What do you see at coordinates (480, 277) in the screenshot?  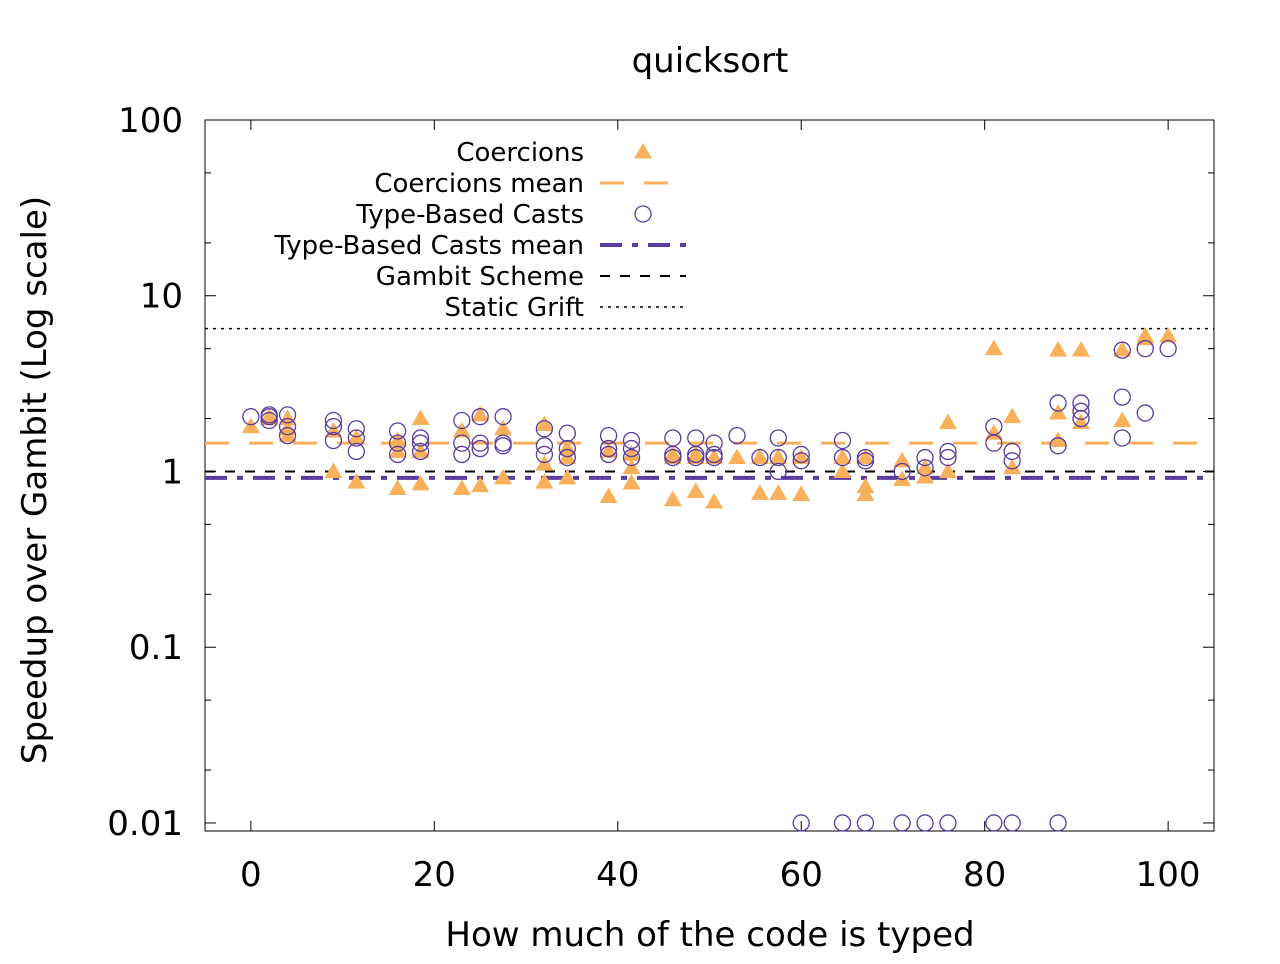 I see `legend-label: Gambit Scheme` at bounding box center [480, 277].